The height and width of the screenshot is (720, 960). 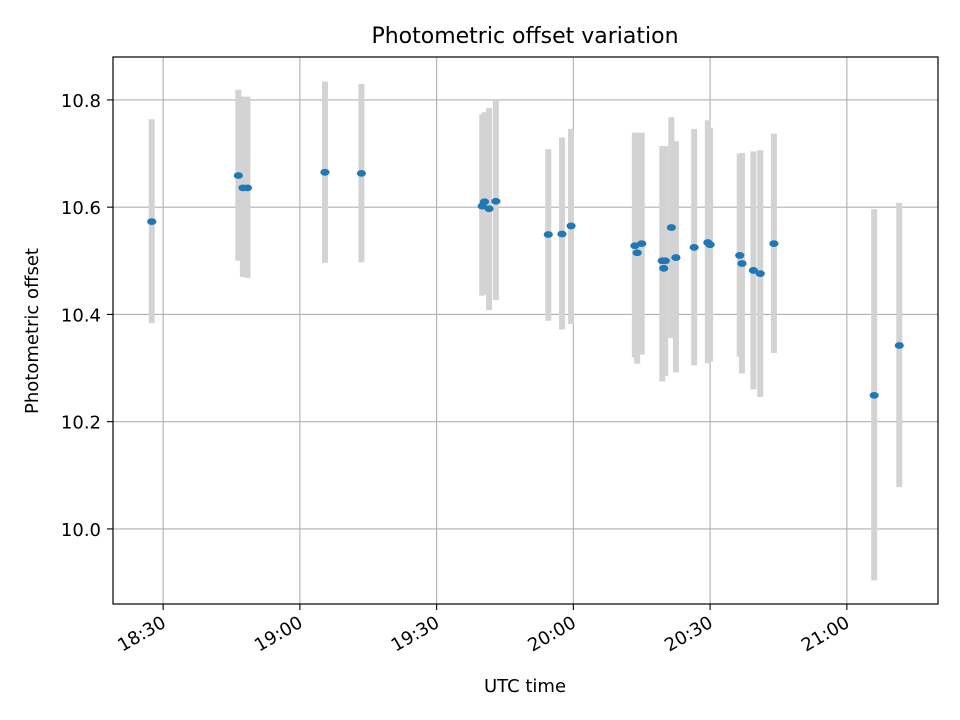 What do you see at coordinates (81, 423) in the screenshot?
I see `y-tick-label: 10.2` at bounding box center [81, 423].